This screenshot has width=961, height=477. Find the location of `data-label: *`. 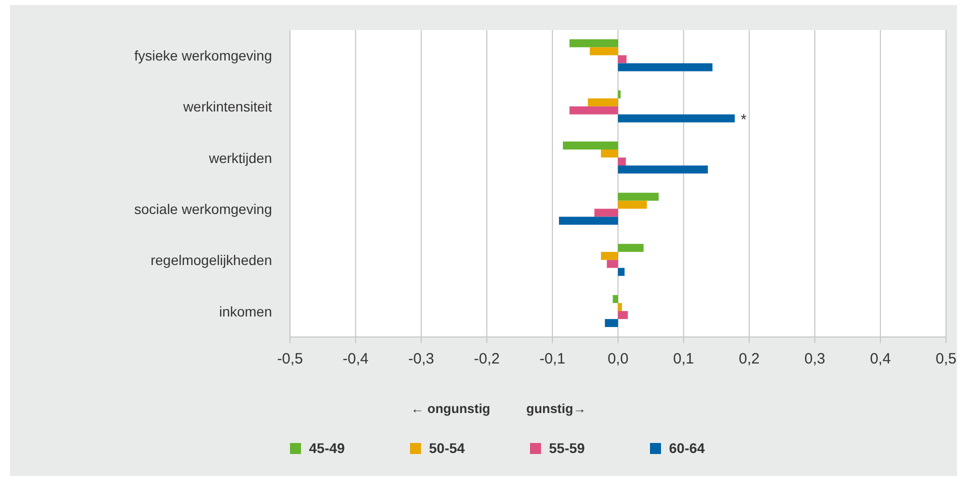

data-label: * is located at coordinates (743, 119).